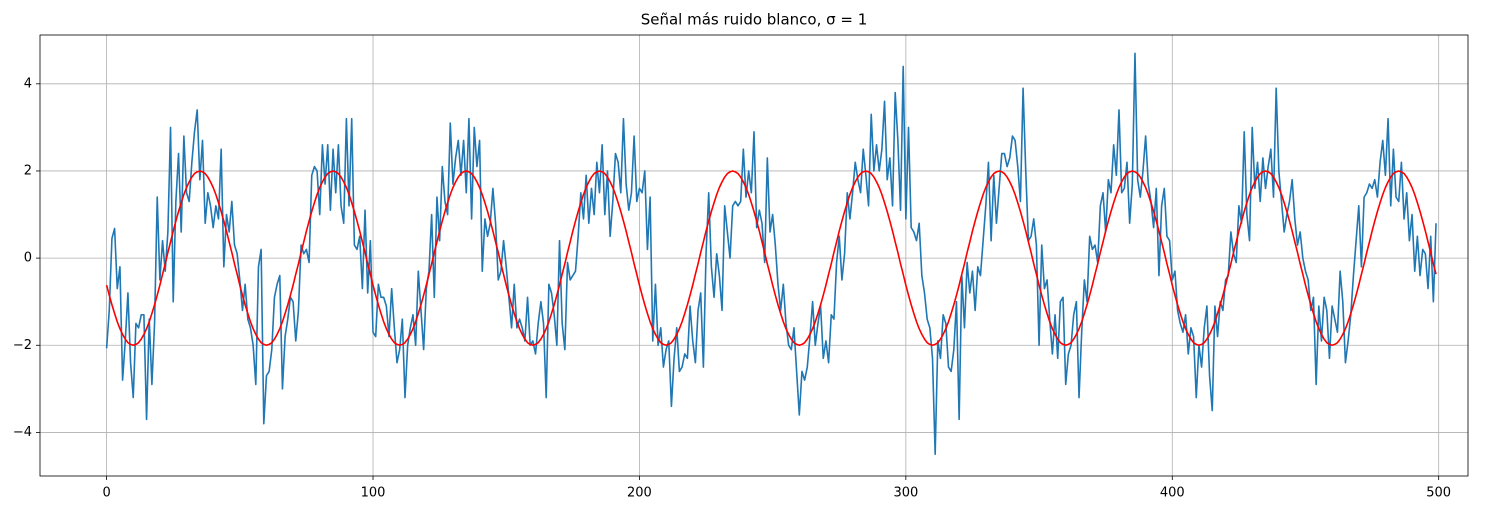 Image resolution: width=1511 pixels, height=511 pixels. I want to click on y-tick-label: −2, so click(22, 345).